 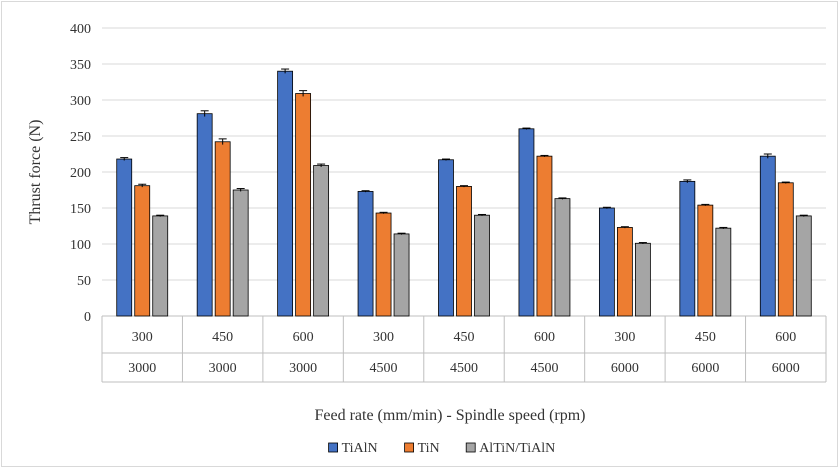 I want to click on x-tick-feed-1: 450, so click(x=222, y=337).